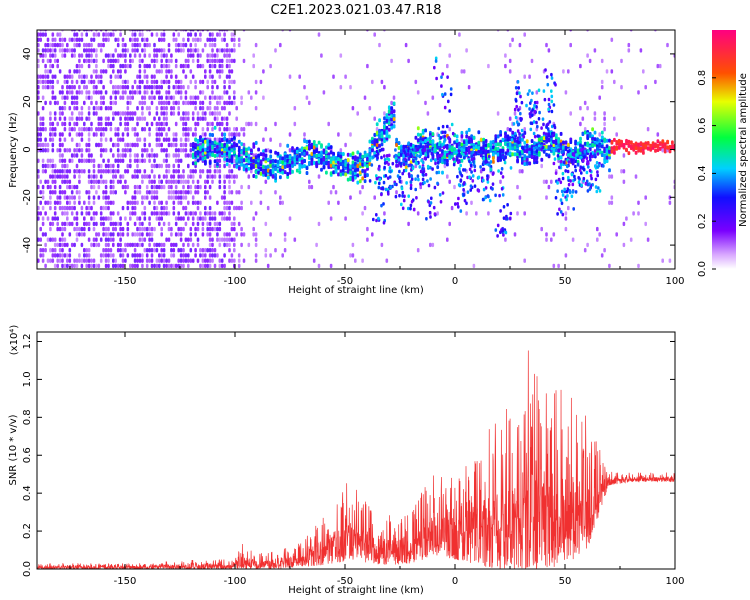 Image resolution: width=750 pixels, height=600 pixels. What do you see at coordinates (27, 54) in the screenshot?
I see `y-tick-label: 40` at bounding box center [27, 54].